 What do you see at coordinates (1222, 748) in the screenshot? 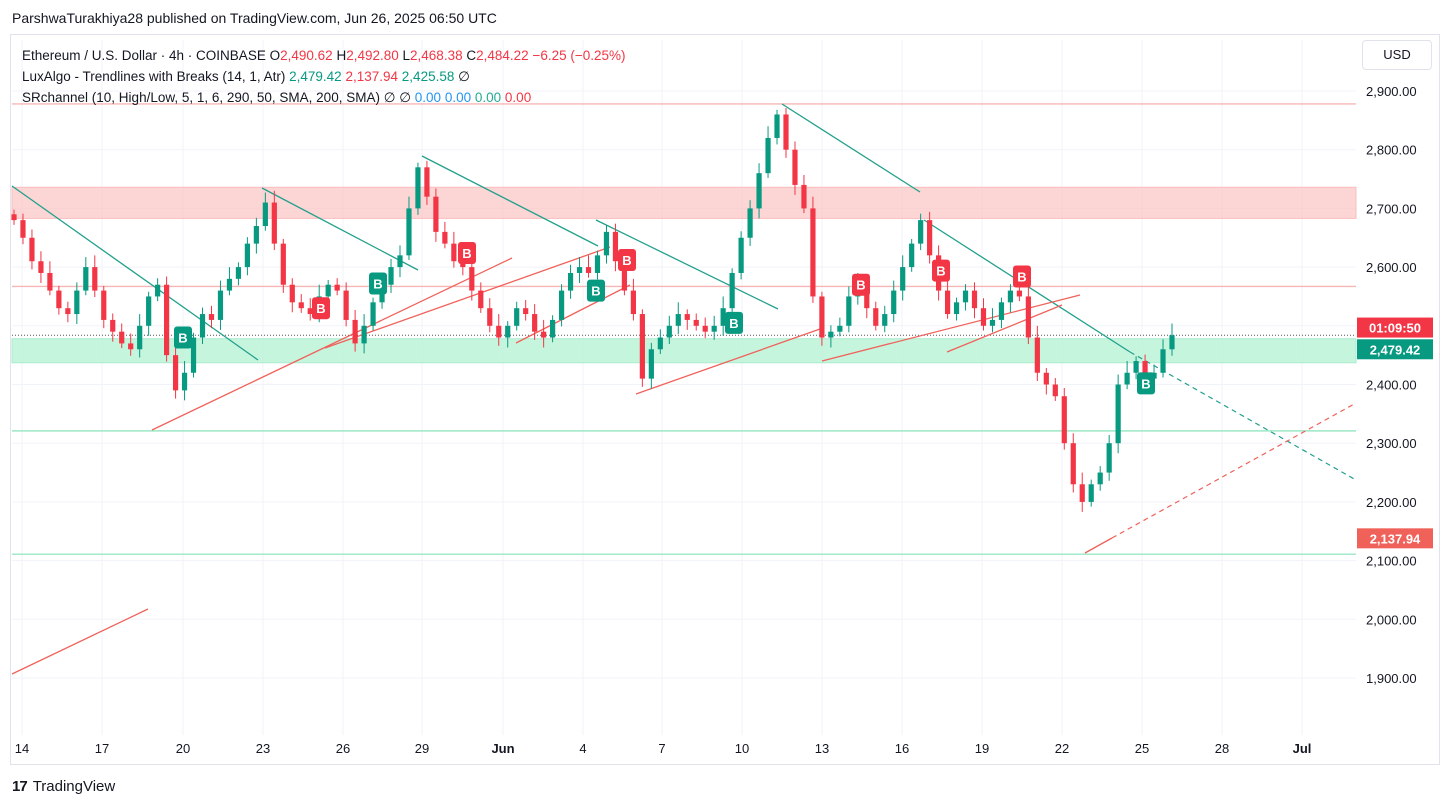
I see `x-tick-label: 28` at bounding box center [1222, 748].